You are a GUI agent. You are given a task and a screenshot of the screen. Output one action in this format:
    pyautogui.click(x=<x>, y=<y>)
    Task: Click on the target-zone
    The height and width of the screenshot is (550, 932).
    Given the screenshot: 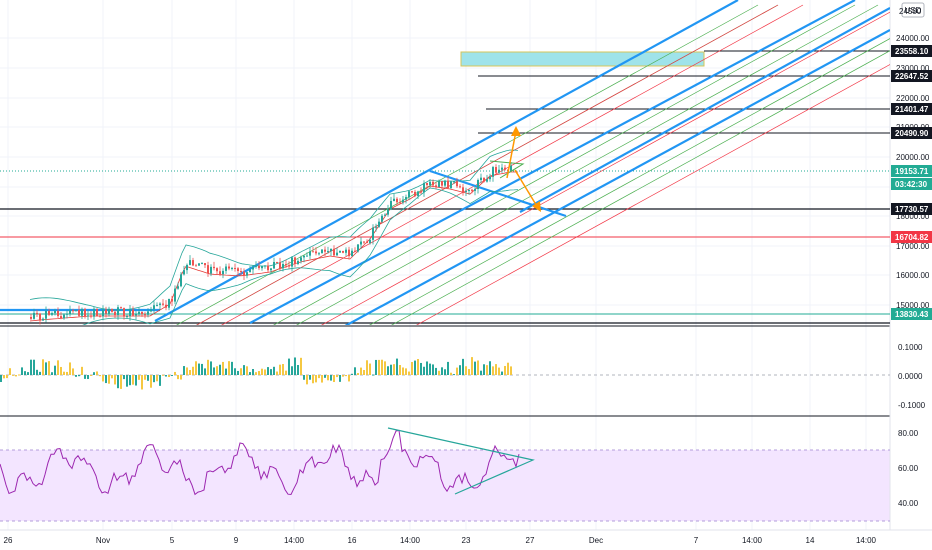 What is the action you would take?
    pyautogui.click(x=582, y=59)
    